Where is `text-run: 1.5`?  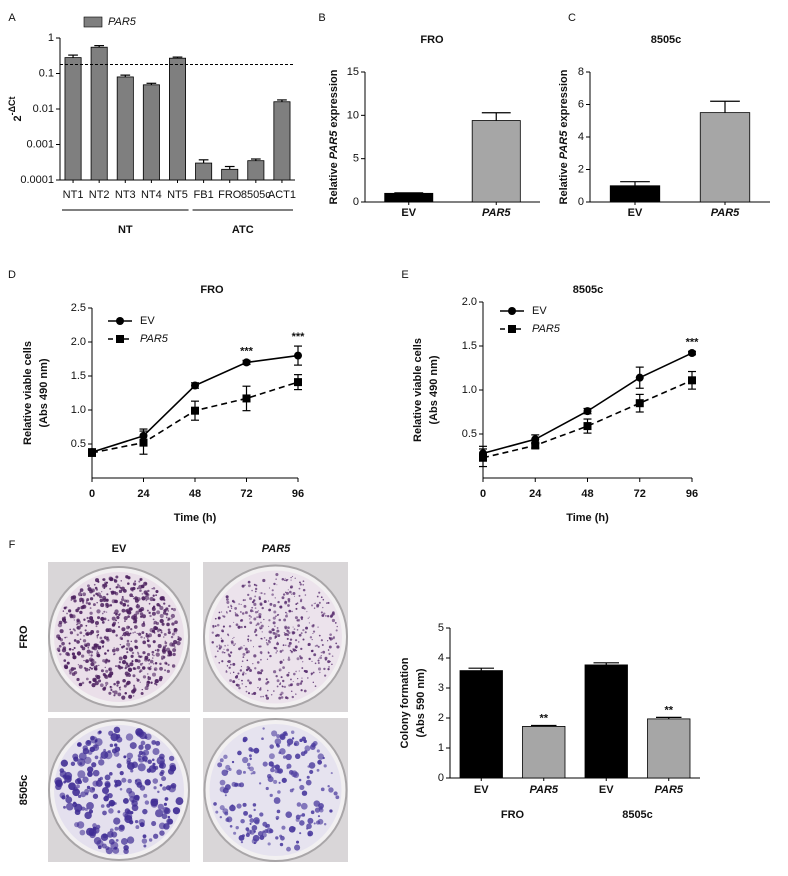
text-run: 1.5 is located at coordinates (469, 346).